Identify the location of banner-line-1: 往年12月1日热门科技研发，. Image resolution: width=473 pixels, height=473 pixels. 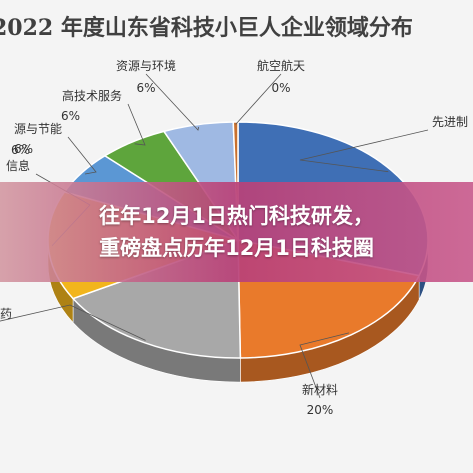
(236, 216).